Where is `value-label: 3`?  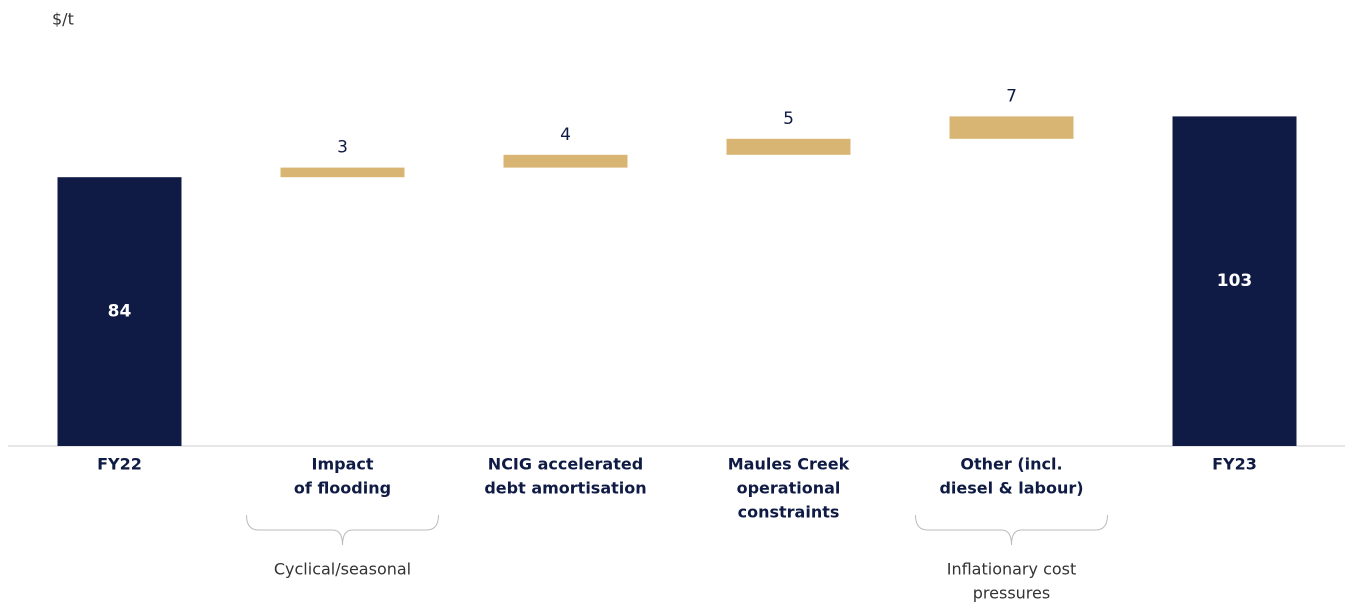 value-label: 3 is located at coordinates (342, 148).